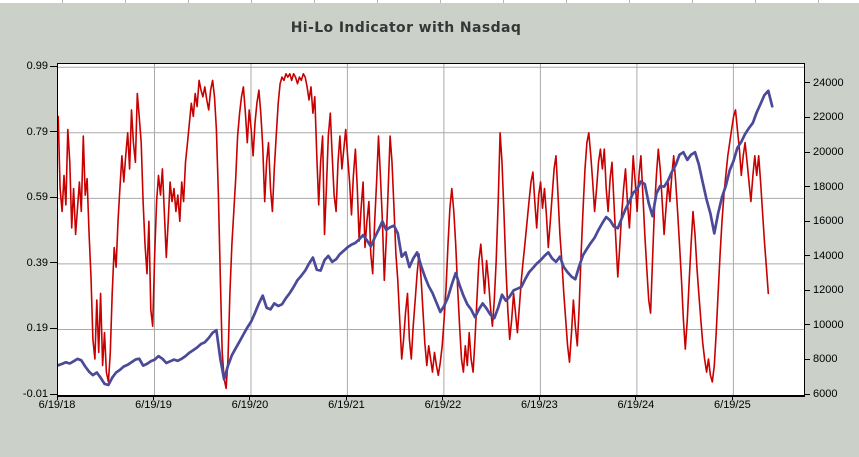  Describe the element at coordinates (37, 328) in the screenshot. I see `left-axis-tick-label: 0.19` at that location.